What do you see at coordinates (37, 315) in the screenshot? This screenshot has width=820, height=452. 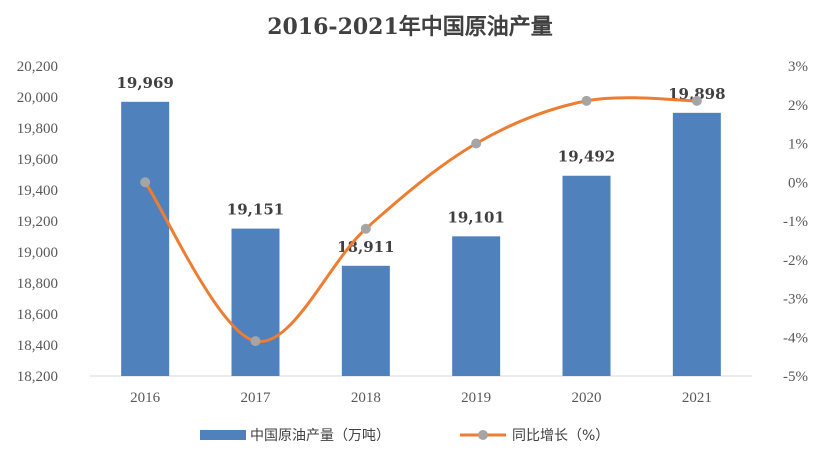 I see `left-tick-label: 18,600` at bounding box center [37, 315].